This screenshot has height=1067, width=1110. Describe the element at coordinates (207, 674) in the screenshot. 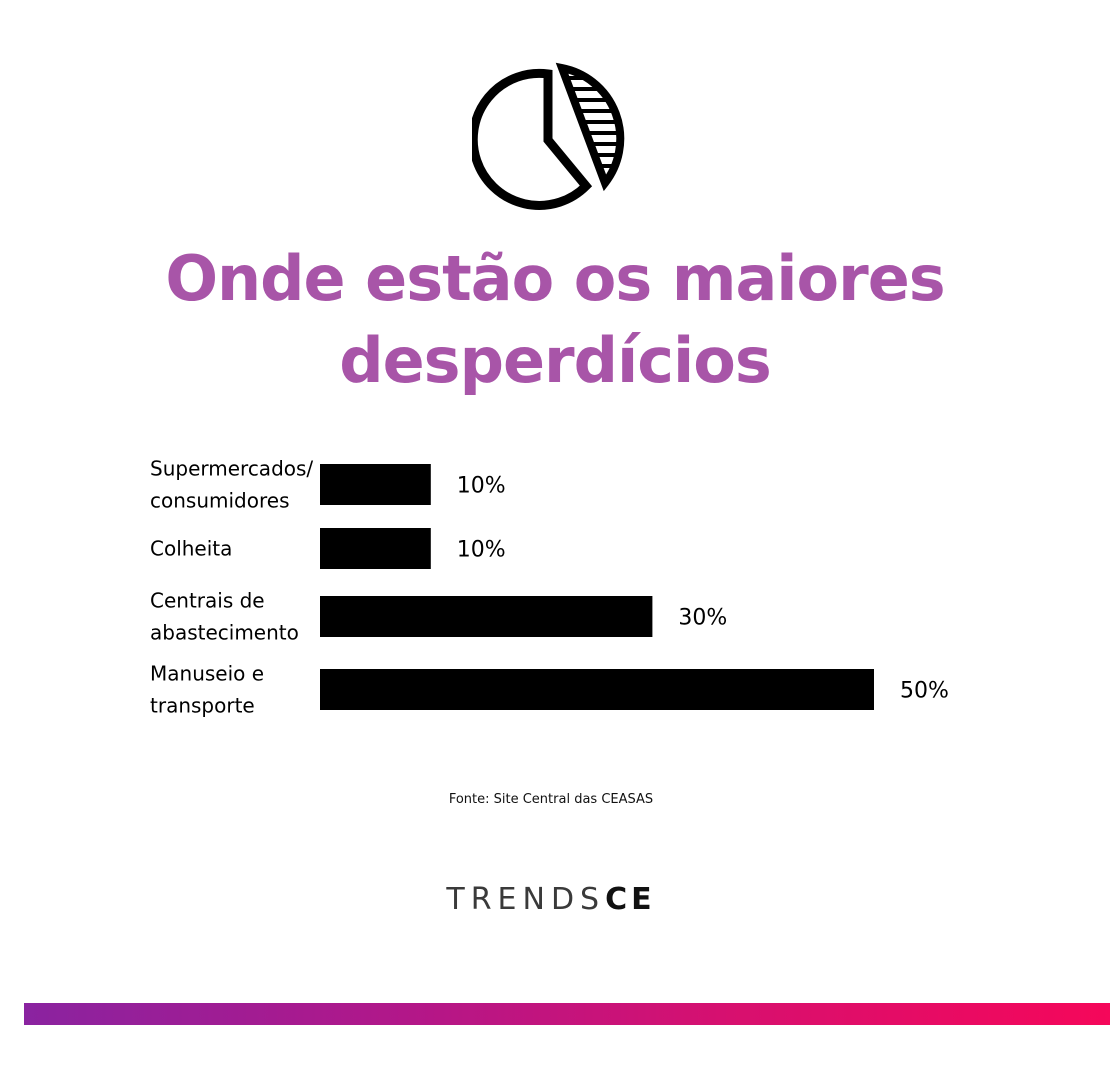

I see `category-label: Manuseio e` at that location.